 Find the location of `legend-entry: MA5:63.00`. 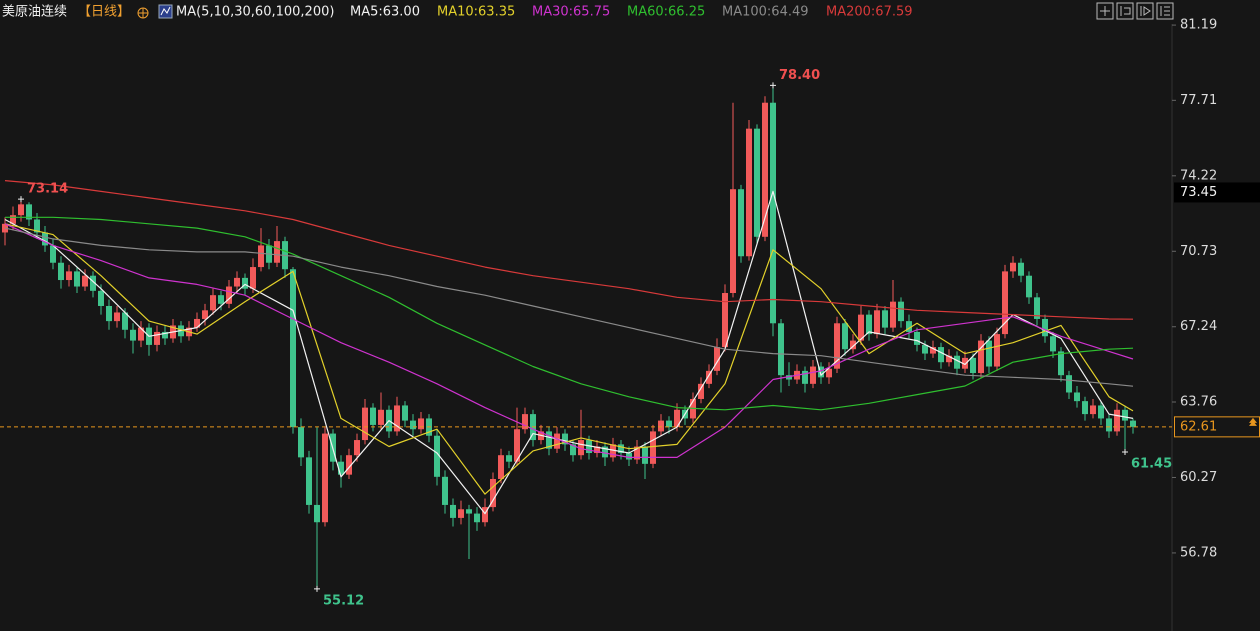

legend-entry: MA5:63.00 is located at coordinates (385, 12).